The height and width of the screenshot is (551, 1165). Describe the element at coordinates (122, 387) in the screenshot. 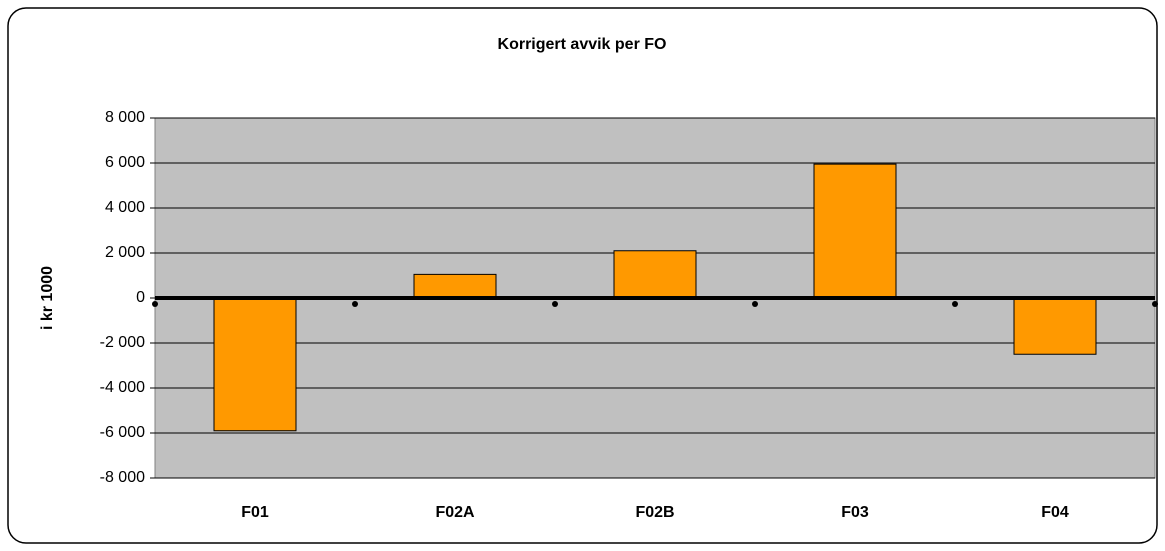

I see `y-tick-label: -4 000` at that location.